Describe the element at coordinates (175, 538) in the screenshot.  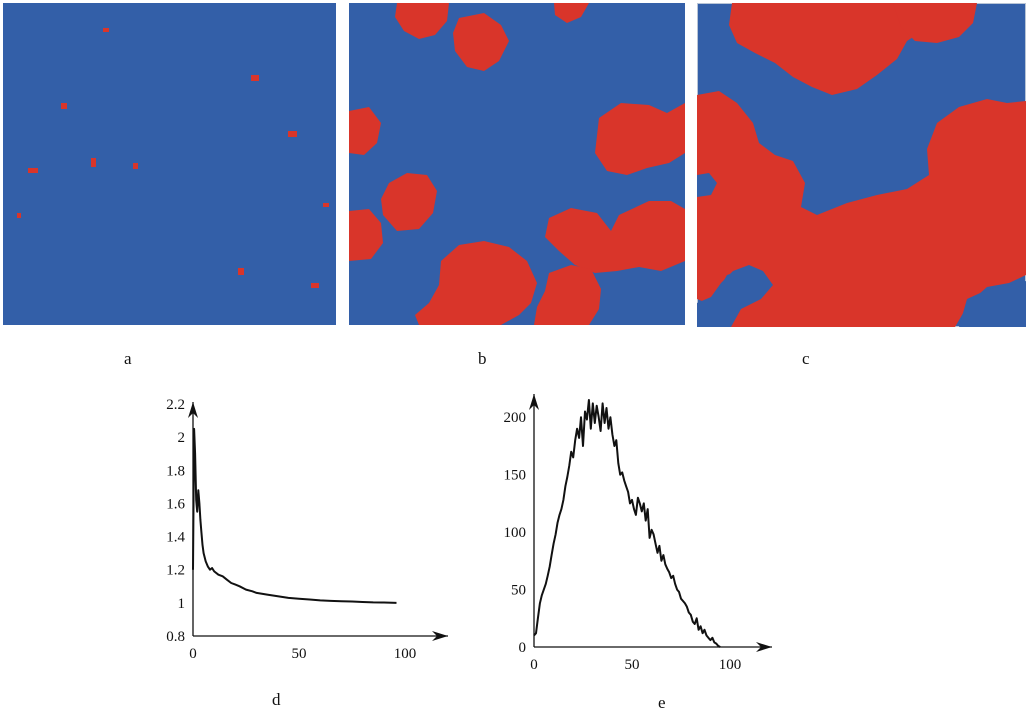
I see `chart-d-ytick-label: 1.4` at that location.